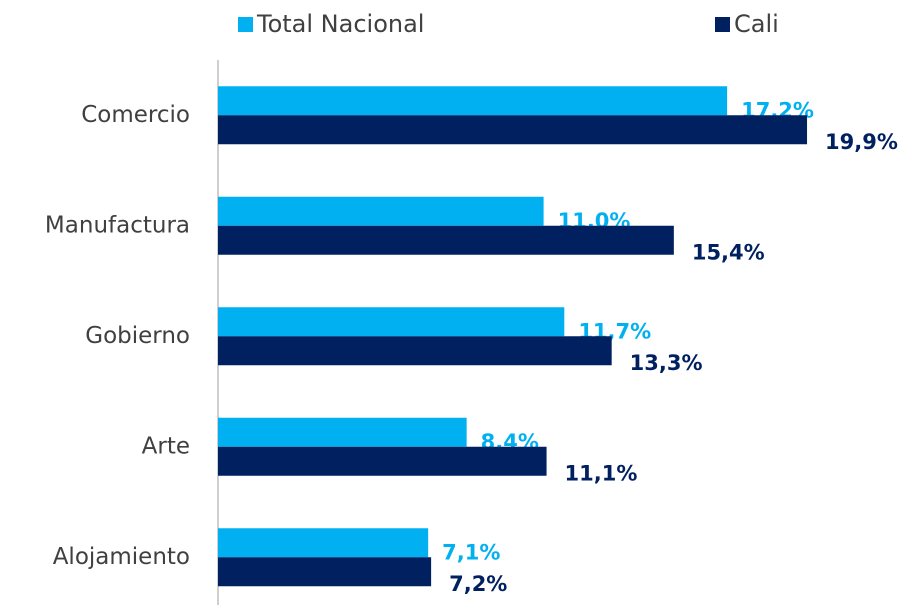 The image size is (912, 609). I want to click on value-label: 11,1%, so click(601, 473).